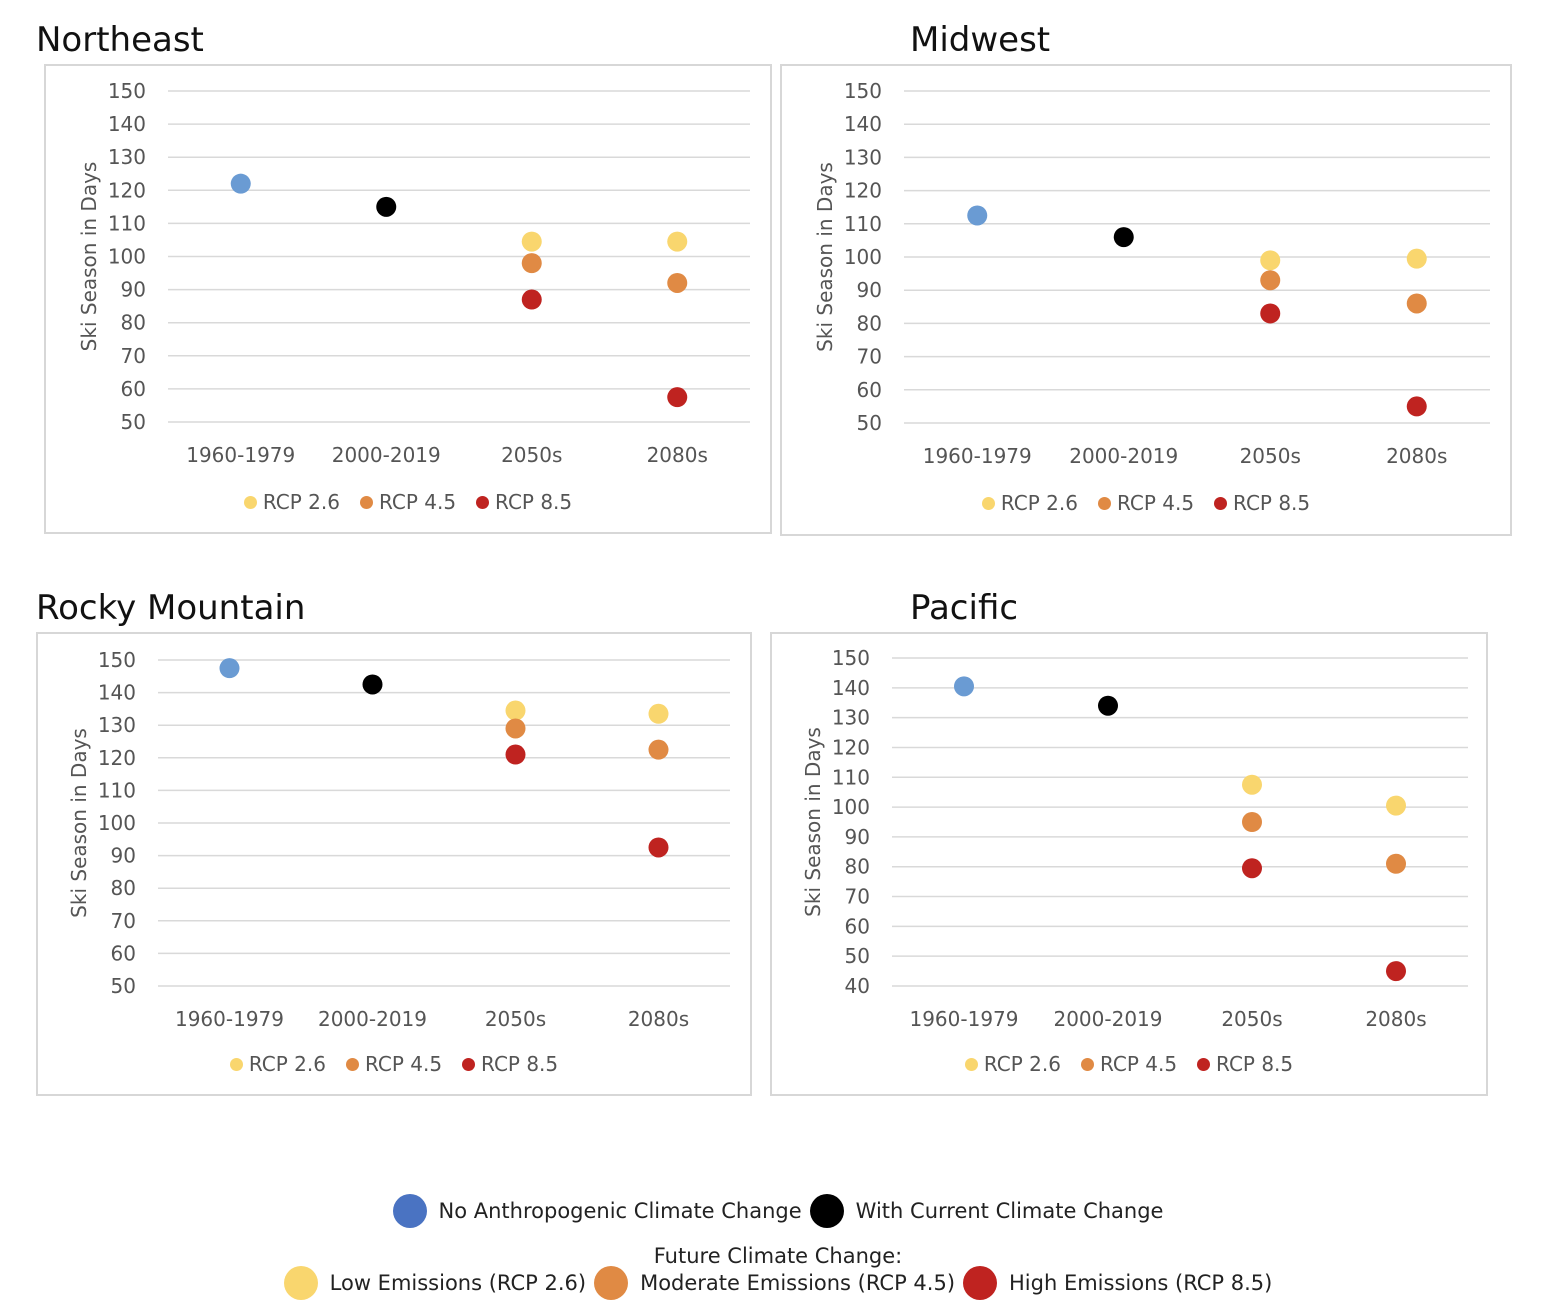 This screenshot has width=1556, height=1304. I want to click on key-label: With Current Climate Change, so click(1009, 1211).